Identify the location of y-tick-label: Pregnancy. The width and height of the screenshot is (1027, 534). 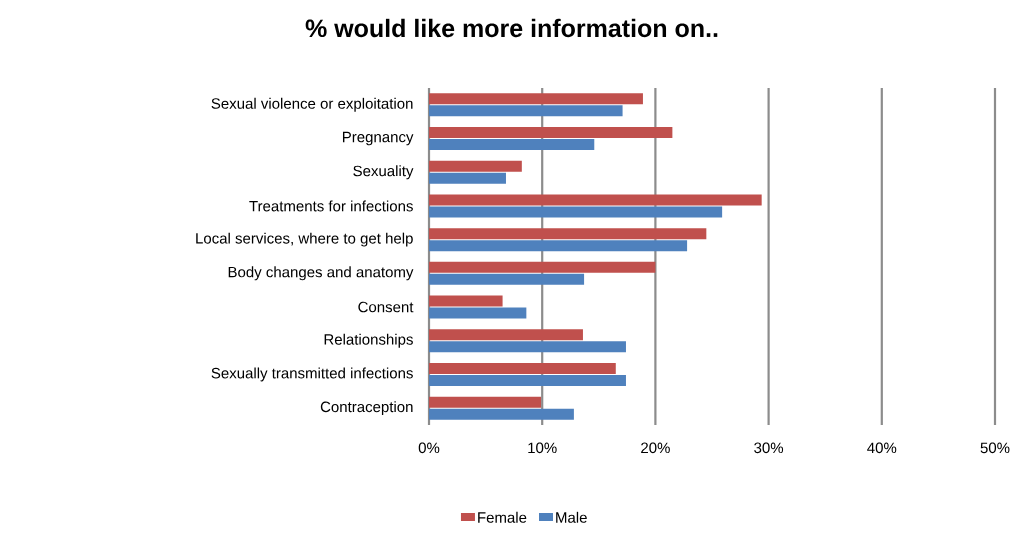
(378, 138).